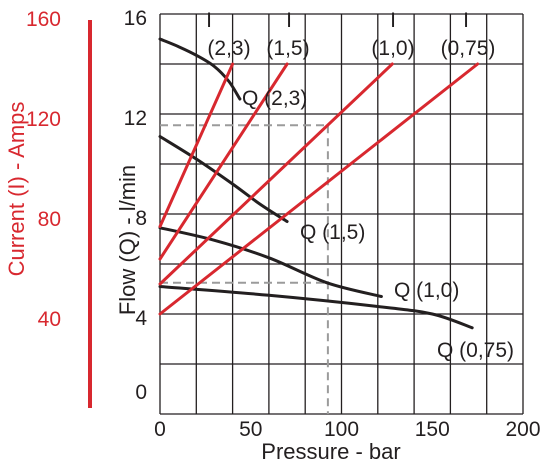  Describe the element at coordinates (392, 48) in the screenshot. I see `current-line-sublabel: (1,0)` at that location.